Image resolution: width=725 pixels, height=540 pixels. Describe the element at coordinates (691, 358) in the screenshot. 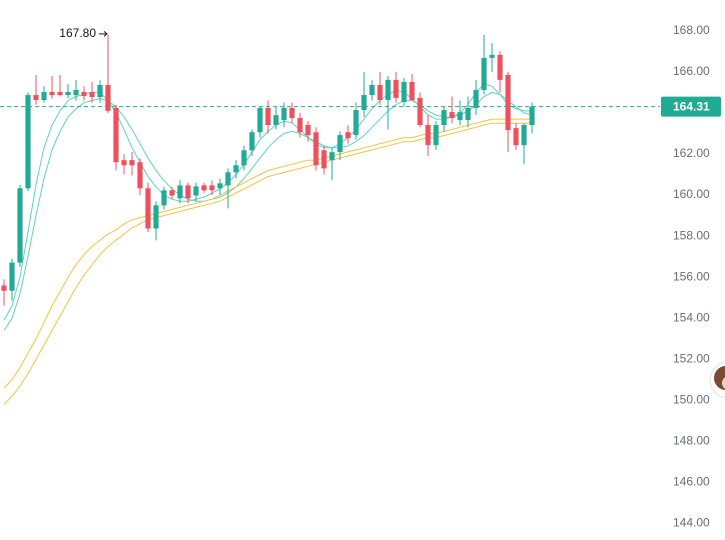

I see `y-tick-label: 152.00` at that location.